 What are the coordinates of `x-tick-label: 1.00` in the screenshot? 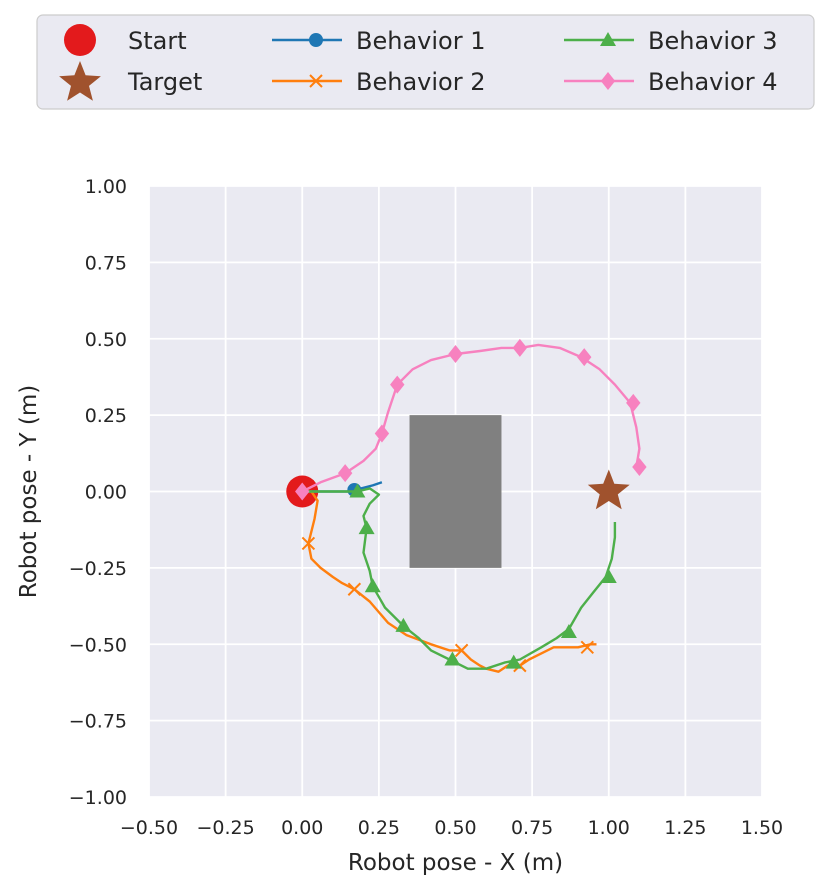 It's located at (609, 828).